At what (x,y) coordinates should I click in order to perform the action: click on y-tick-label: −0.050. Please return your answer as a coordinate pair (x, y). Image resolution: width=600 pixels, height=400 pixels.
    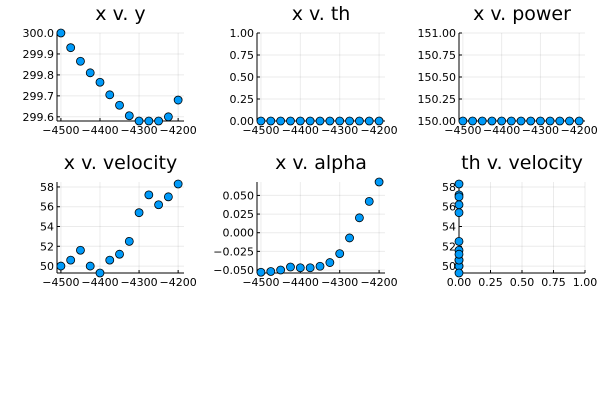
    Looking at the image, I should click on (233, 270).